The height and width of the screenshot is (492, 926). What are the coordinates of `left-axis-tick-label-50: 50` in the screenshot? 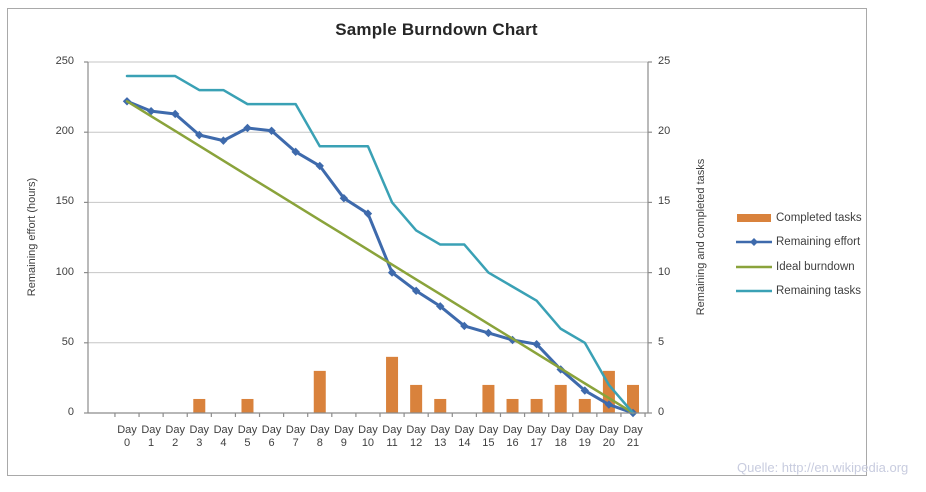 It's located at (67, 341).